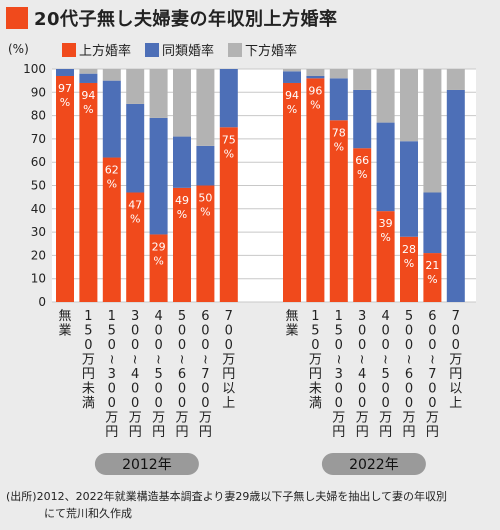 The height and width of the screenshot is (530, 500). Describe the element at coordinates (88, 95) in the screenshot. I see `data-label: 94` at that location.